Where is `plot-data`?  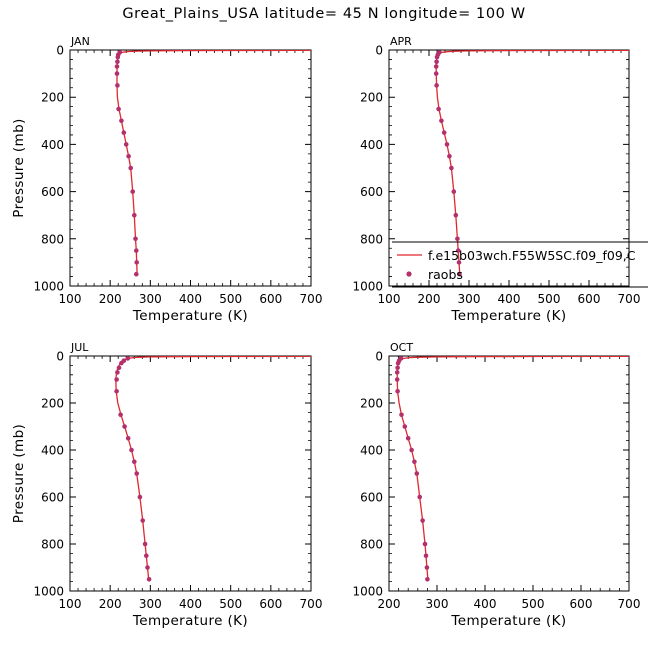
plot-data is located at coordinates (212, 163).